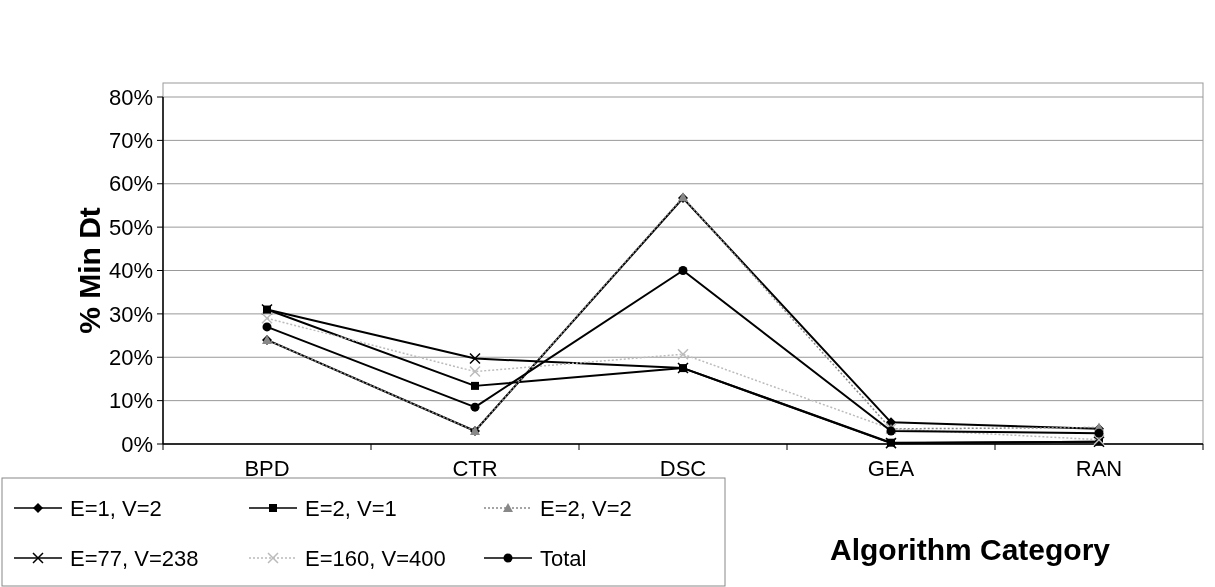 The image size is (1215, 587). I want to click on x-axis-title: Algorithm Category, so click(970, 549).